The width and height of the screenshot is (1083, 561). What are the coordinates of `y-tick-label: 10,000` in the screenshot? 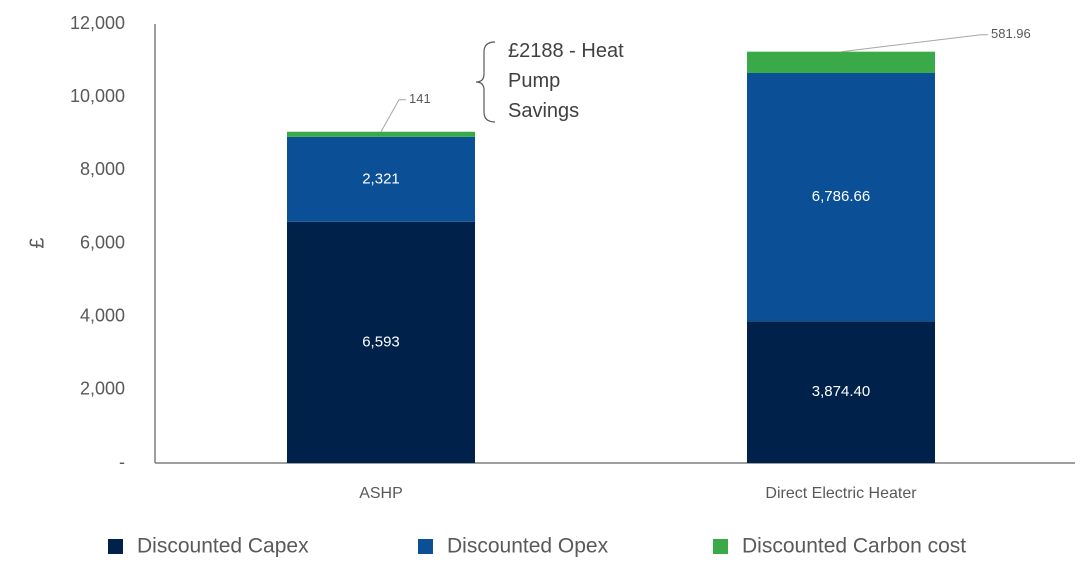 It's located at (97, 96).